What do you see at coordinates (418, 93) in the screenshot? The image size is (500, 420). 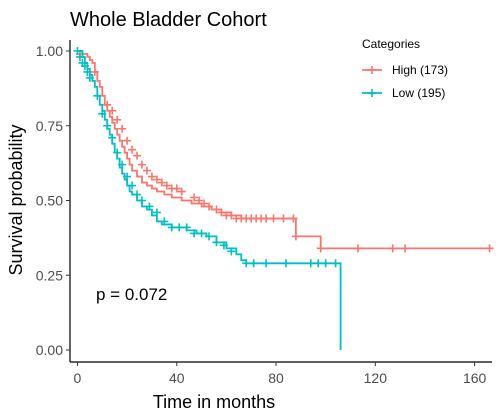 I see `legend-label-low: Low (195)` at bounding box center [418, 93].